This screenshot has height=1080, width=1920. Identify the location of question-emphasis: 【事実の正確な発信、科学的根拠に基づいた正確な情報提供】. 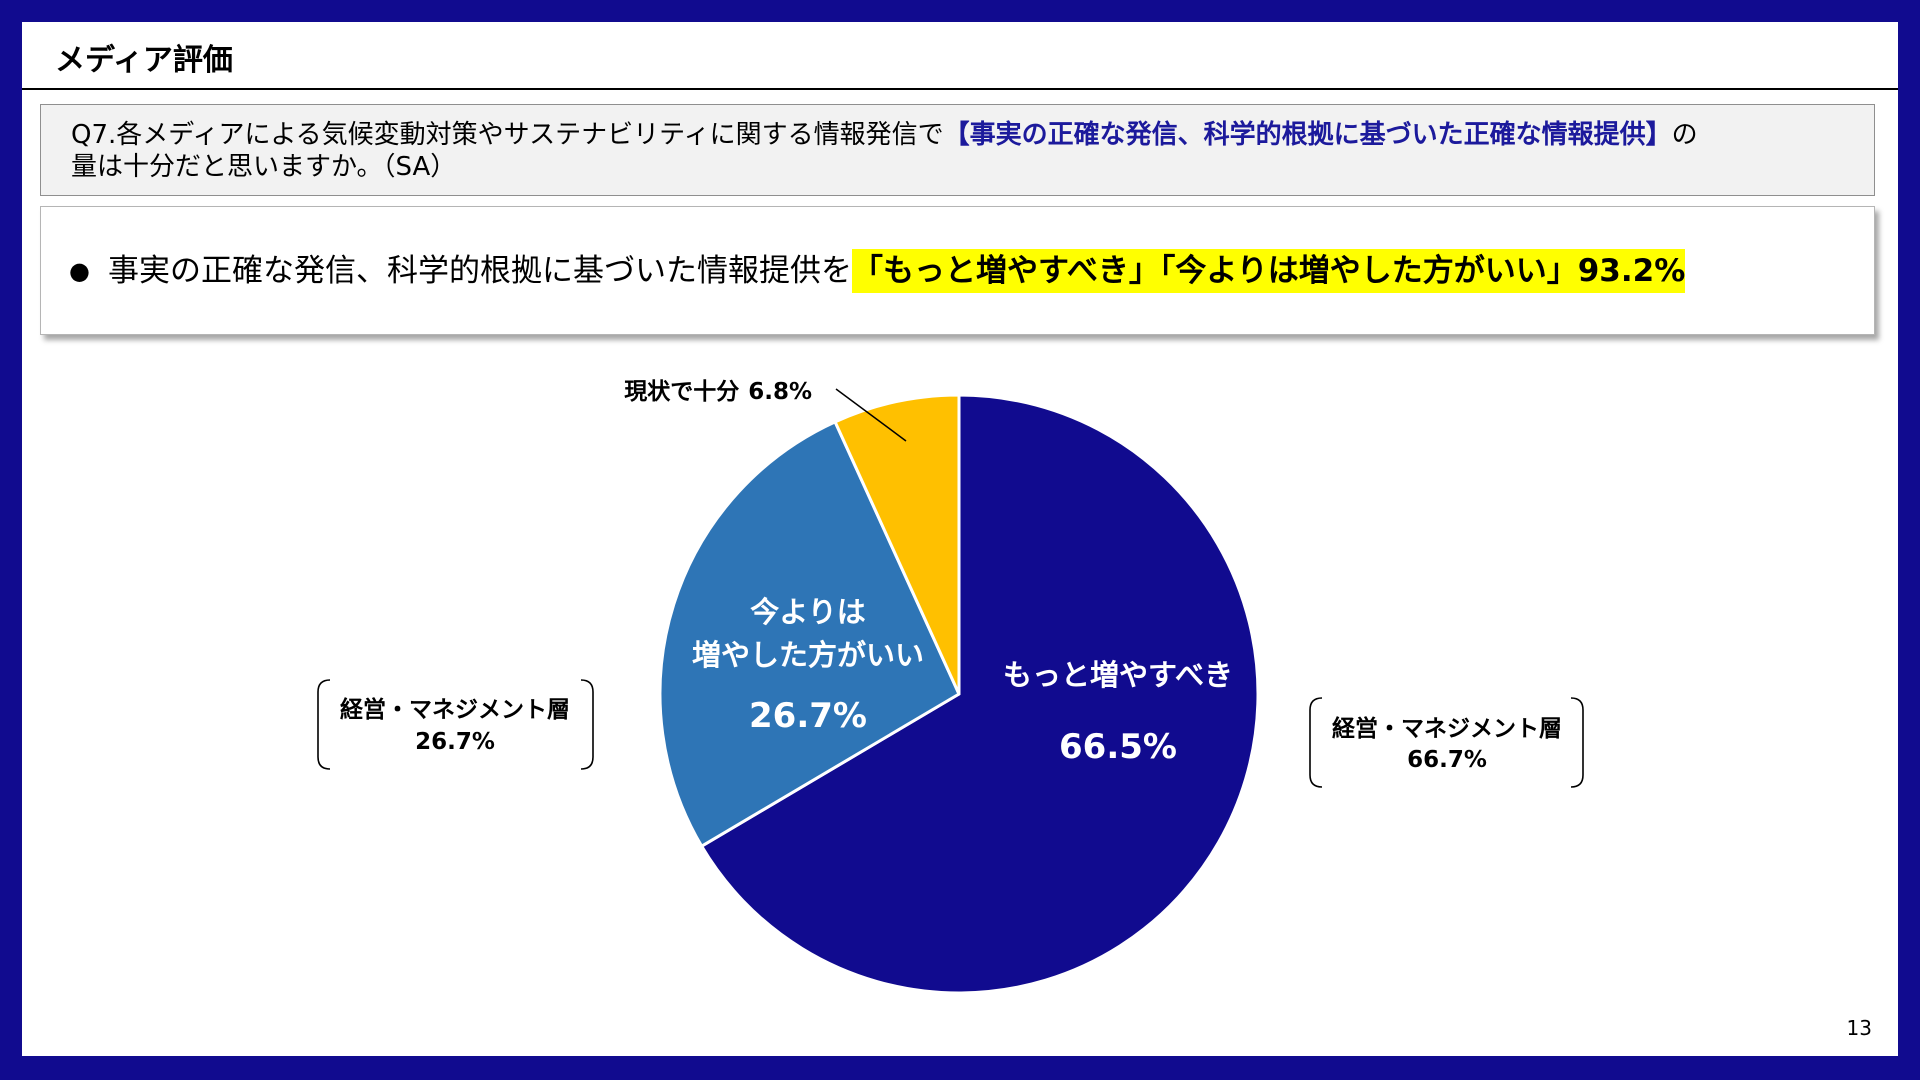
(1307, 135).